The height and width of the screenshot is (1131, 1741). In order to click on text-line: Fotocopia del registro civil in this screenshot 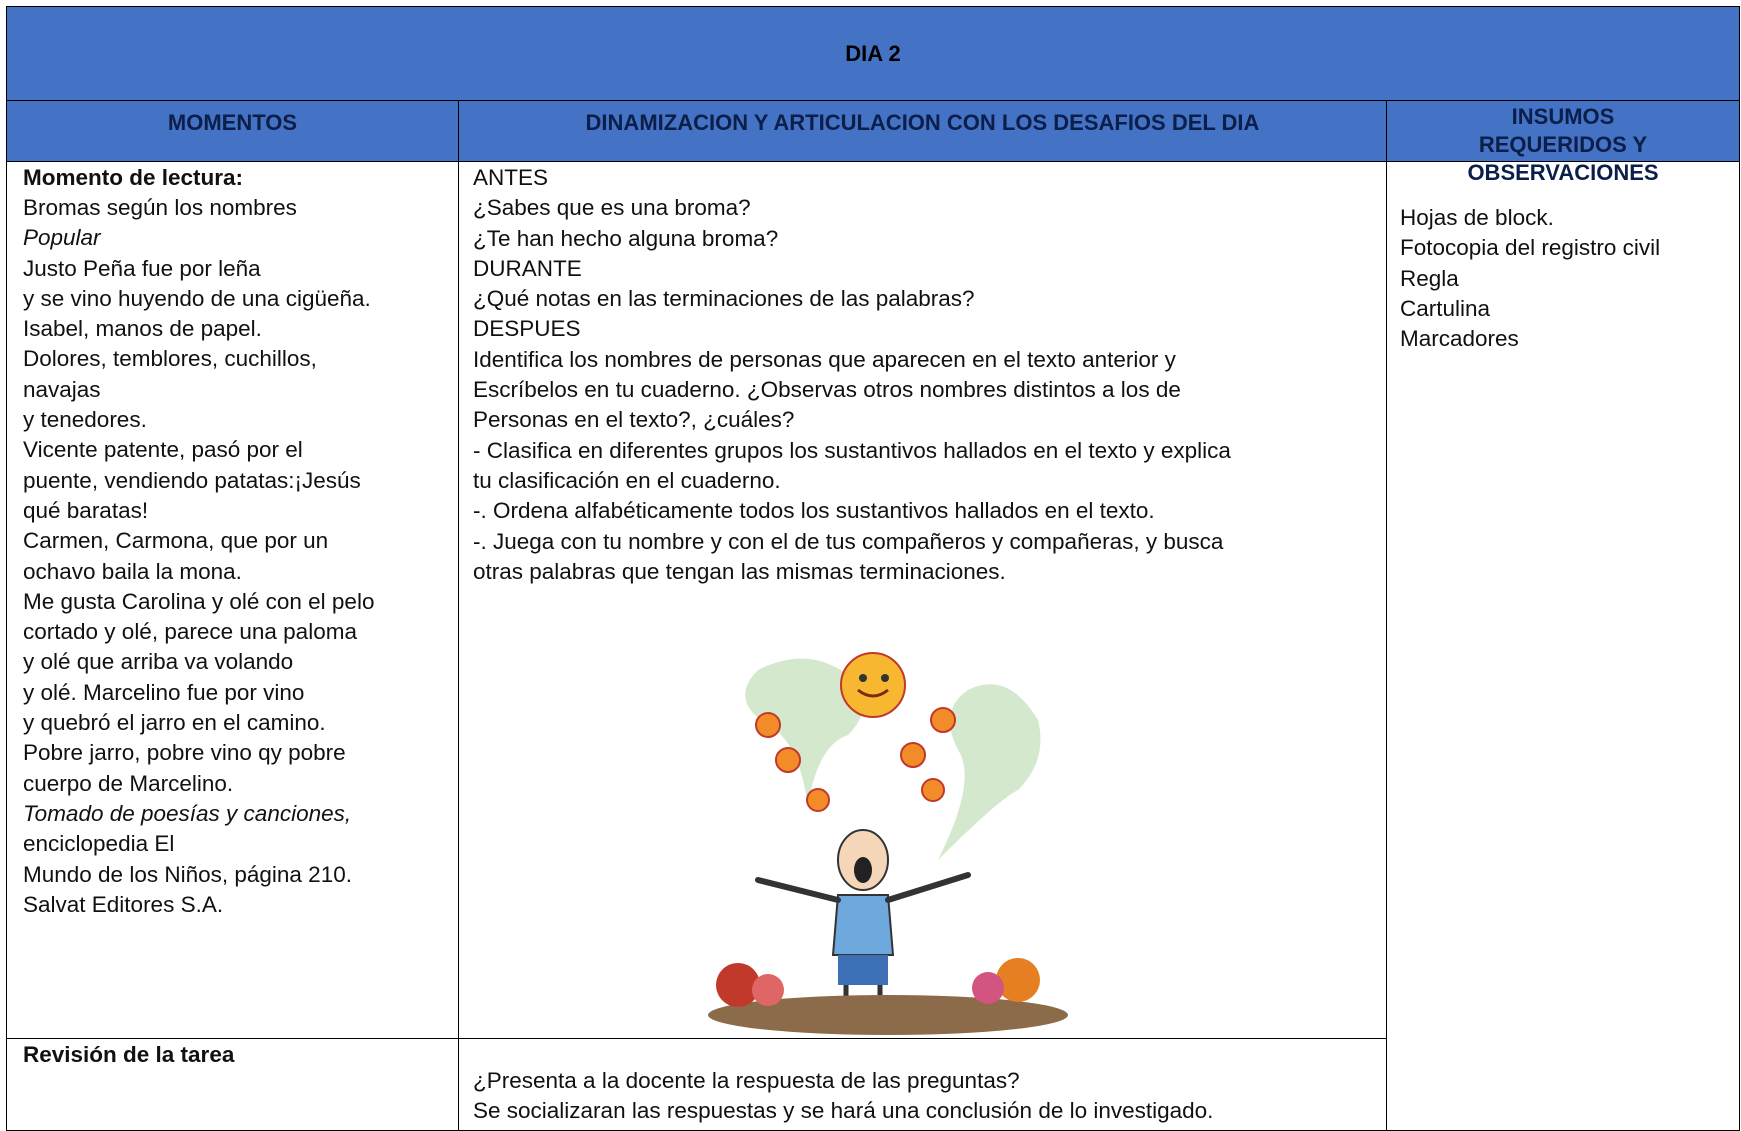, I will do `click(1530, 248)`.